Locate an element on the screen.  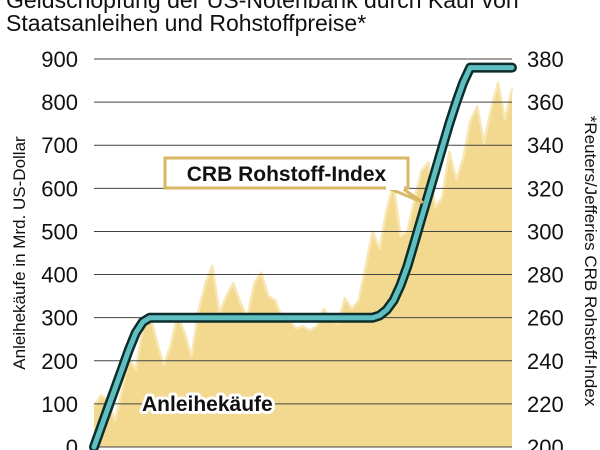
annotation-pointer-join is located at coordinates (395, 188).